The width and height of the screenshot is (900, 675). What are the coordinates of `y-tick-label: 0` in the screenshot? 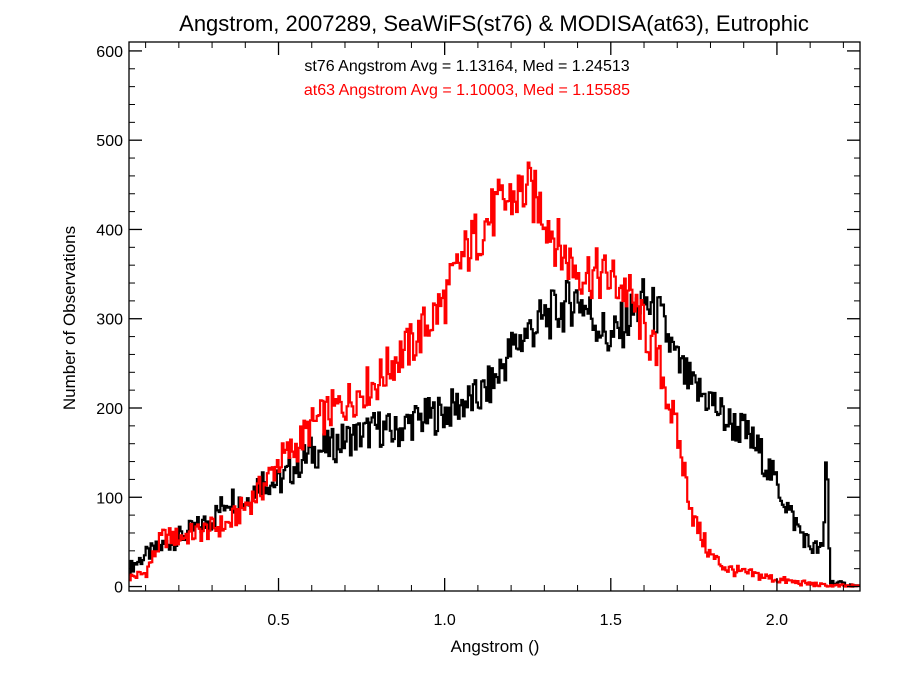 It's located at (118, 588).